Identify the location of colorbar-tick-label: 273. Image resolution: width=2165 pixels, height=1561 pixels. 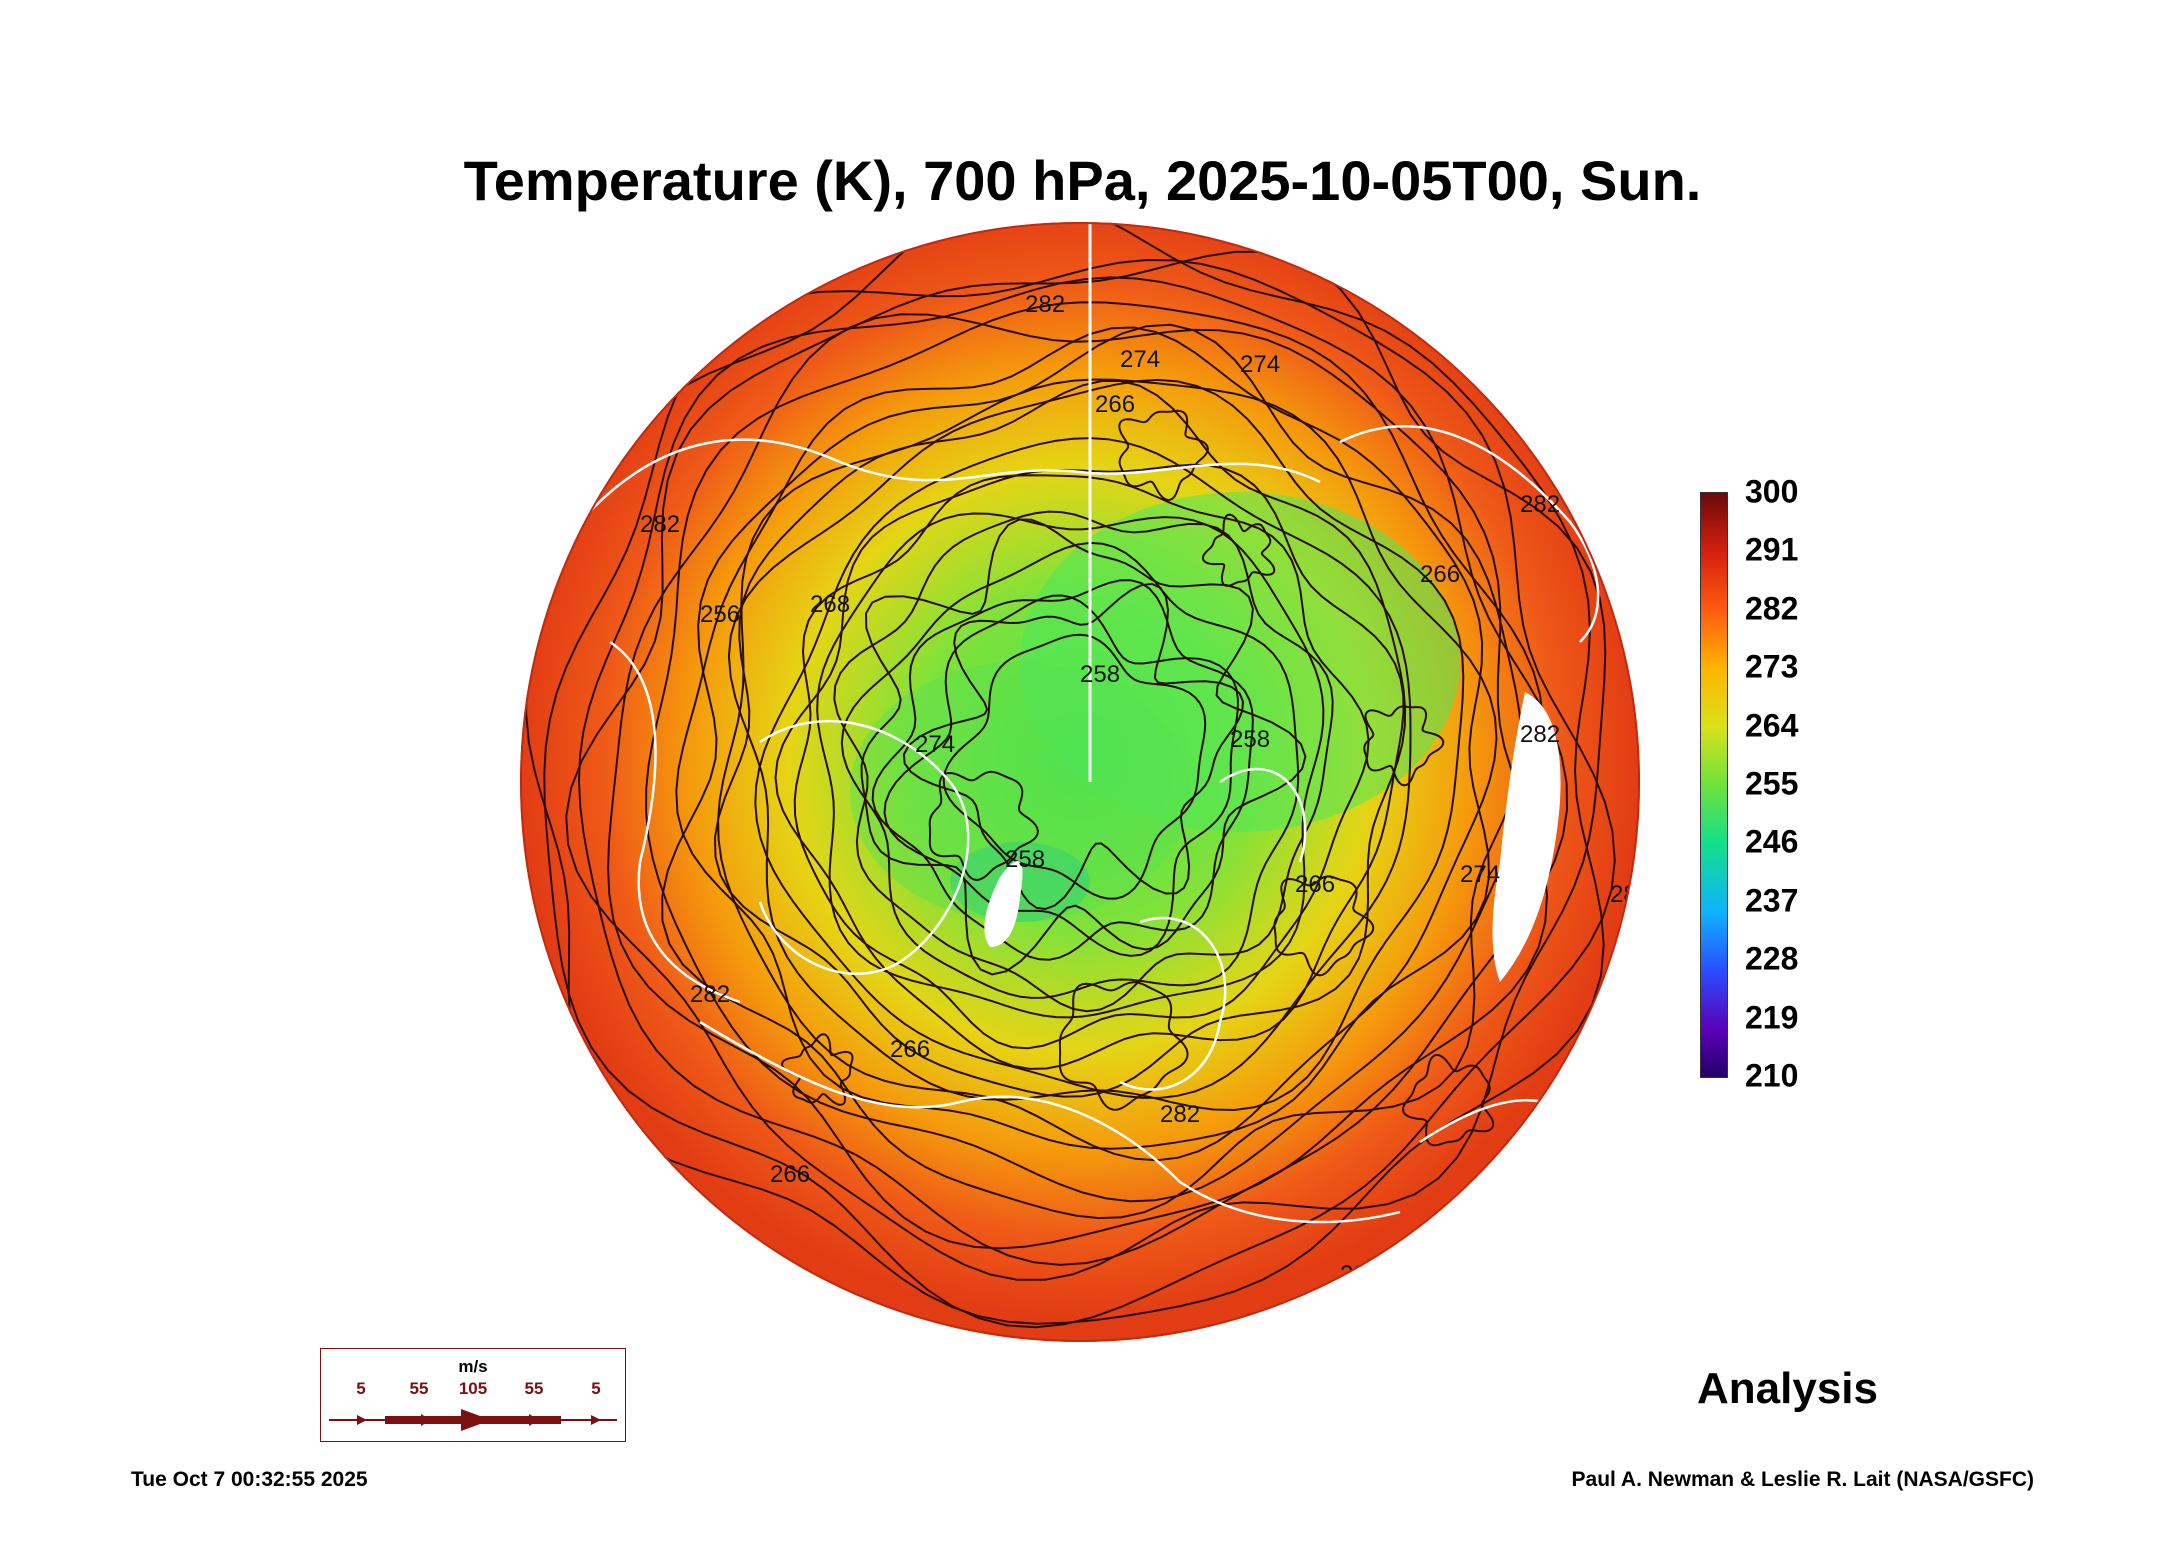
(1772, 666).